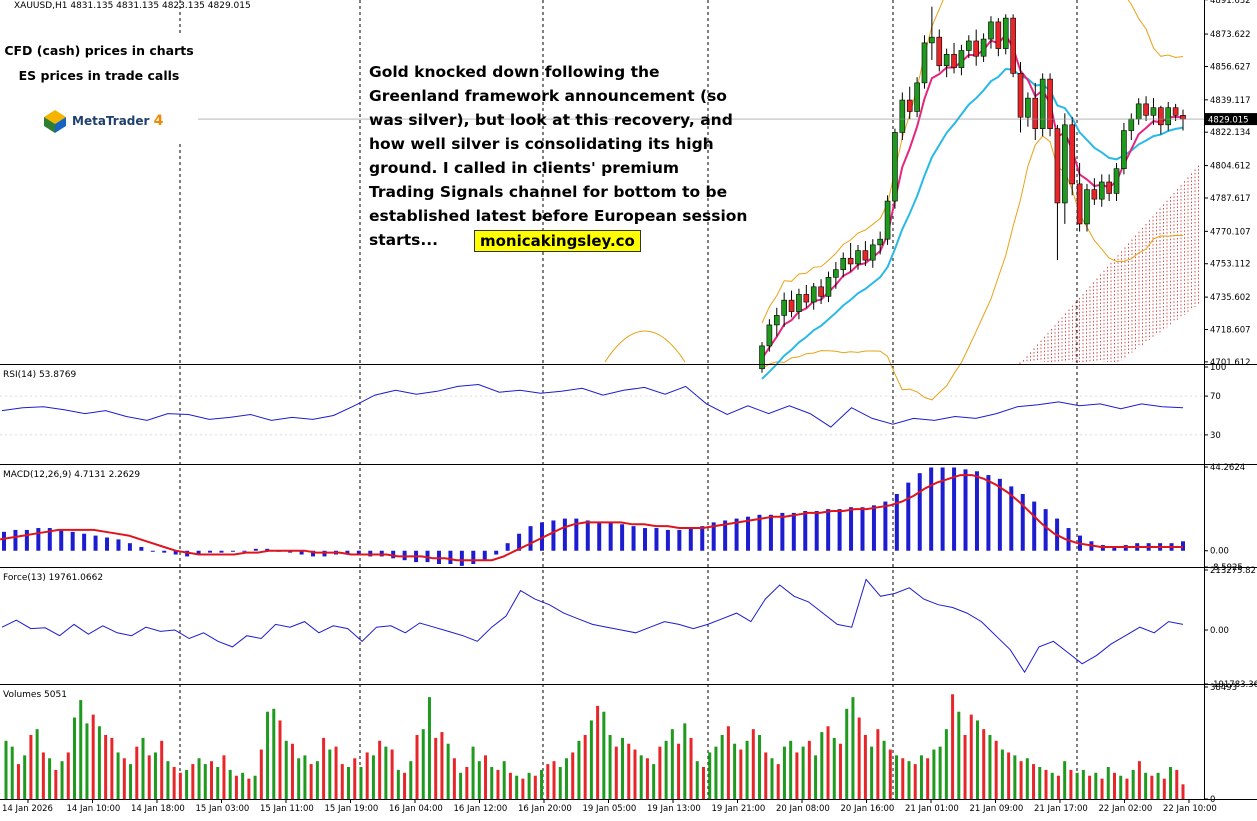  What do you see at coordinates (803, 809) in the screenshot?
I see `x-tick-label: 20 Jan 08:00` at bounding box center [803, 809].